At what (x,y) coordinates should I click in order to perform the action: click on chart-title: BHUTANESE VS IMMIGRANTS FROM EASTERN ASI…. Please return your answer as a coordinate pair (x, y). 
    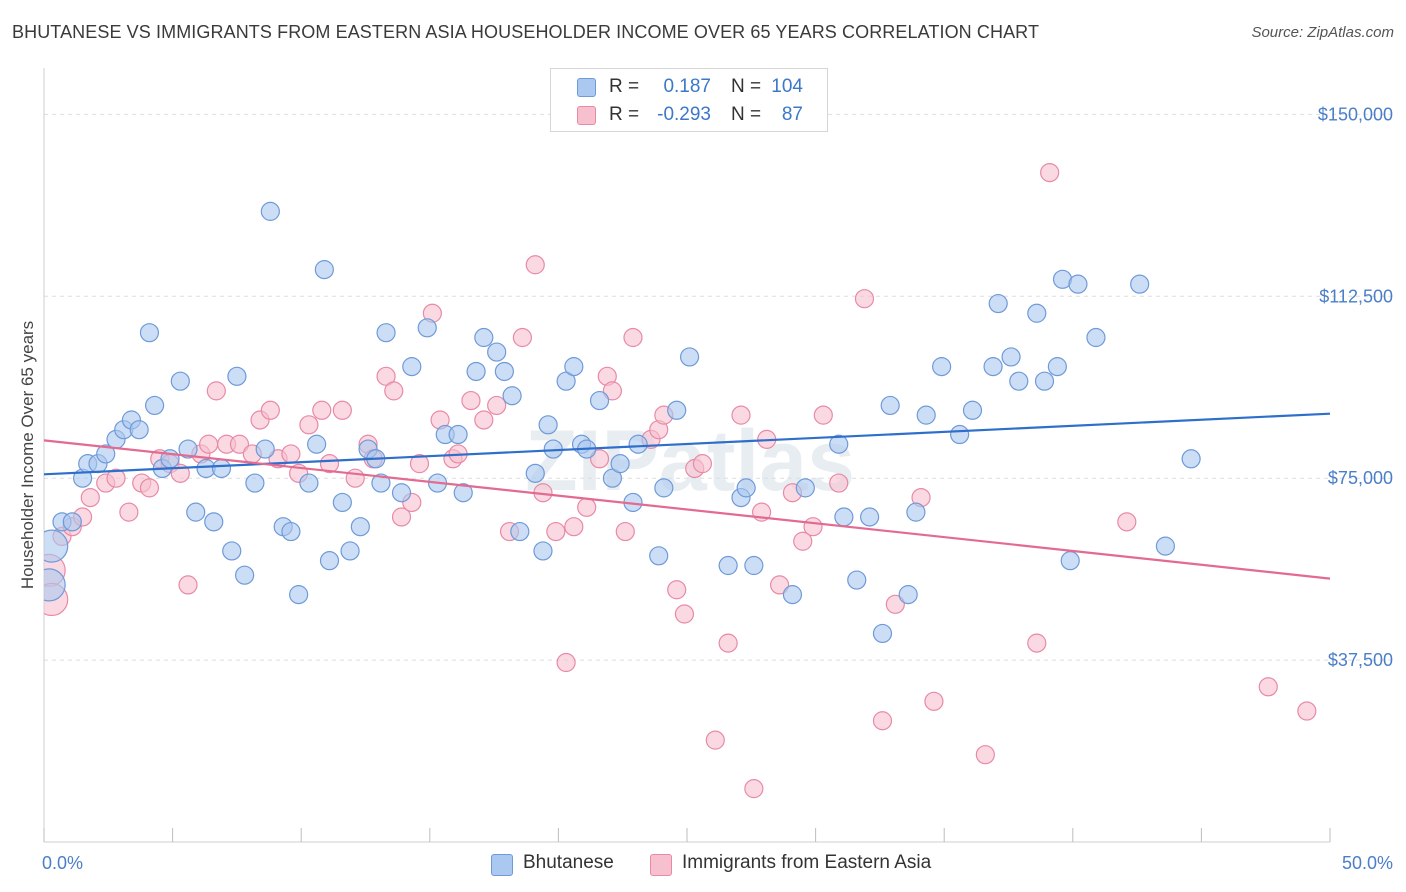
    Looking at the image, I should click on (526, 32).